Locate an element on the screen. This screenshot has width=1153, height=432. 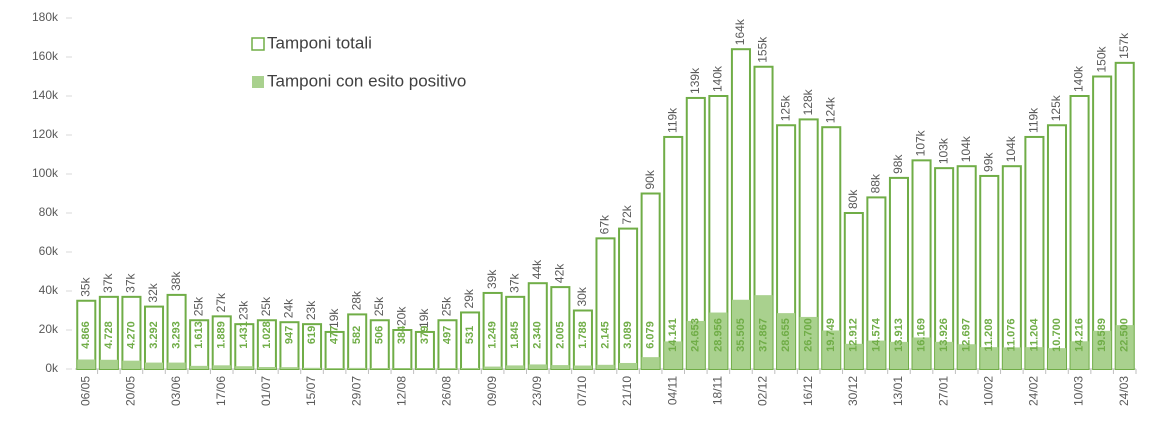
x-tick-label: 01/07 is located at coordinates (266, 391).